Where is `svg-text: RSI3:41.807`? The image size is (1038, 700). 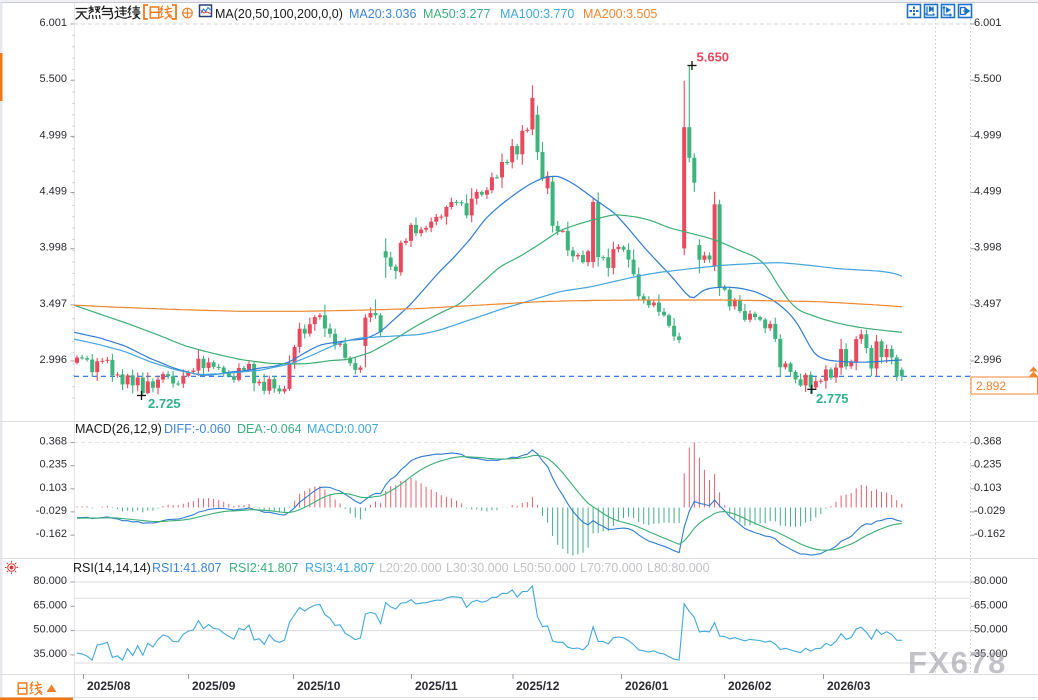
svg-text: RSI3:41.807 is located at coordinates (340, 568).